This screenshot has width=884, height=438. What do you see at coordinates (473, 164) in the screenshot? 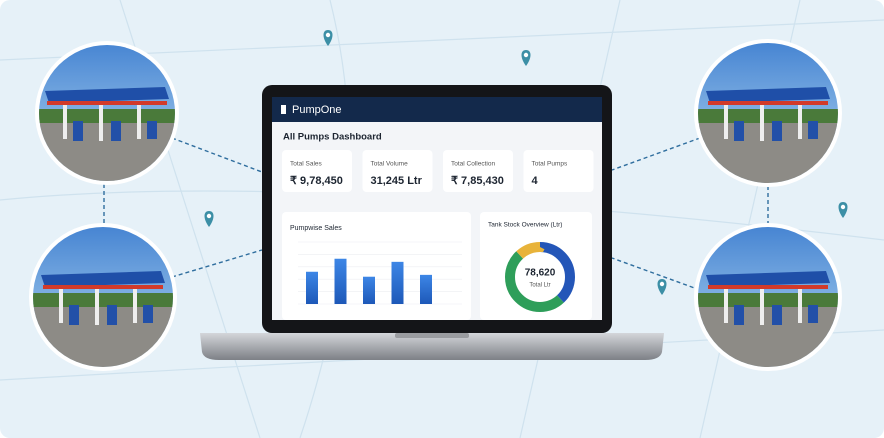
I see `card-label: Total Collection` at bounding box center [473, 164].